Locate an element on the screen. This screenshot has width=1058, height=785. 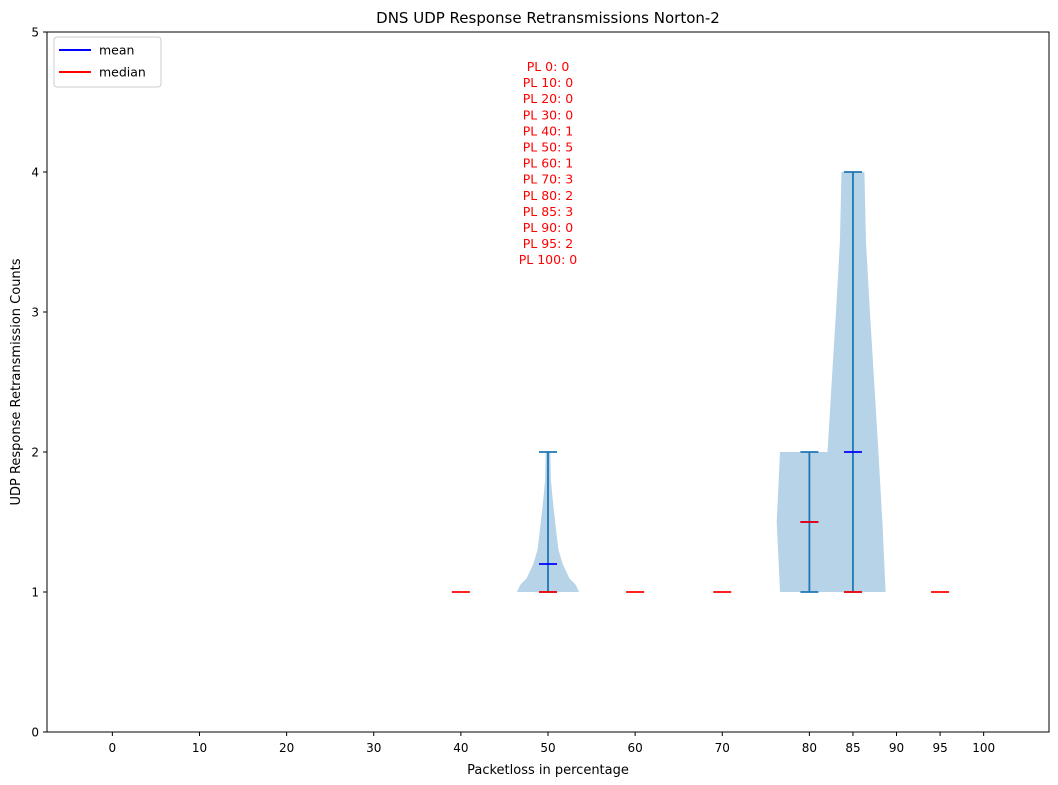
x-tick-label: 0 is located at coordinates (113, 748).